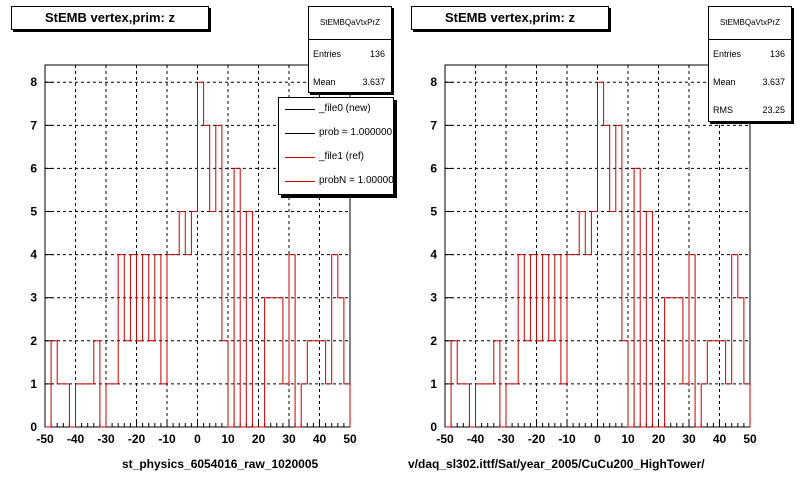  What do you see at coordinates (356, 180) in the screenshot?
I see `legend-label: probN = 1.000000` at bounding box center [356, 180].